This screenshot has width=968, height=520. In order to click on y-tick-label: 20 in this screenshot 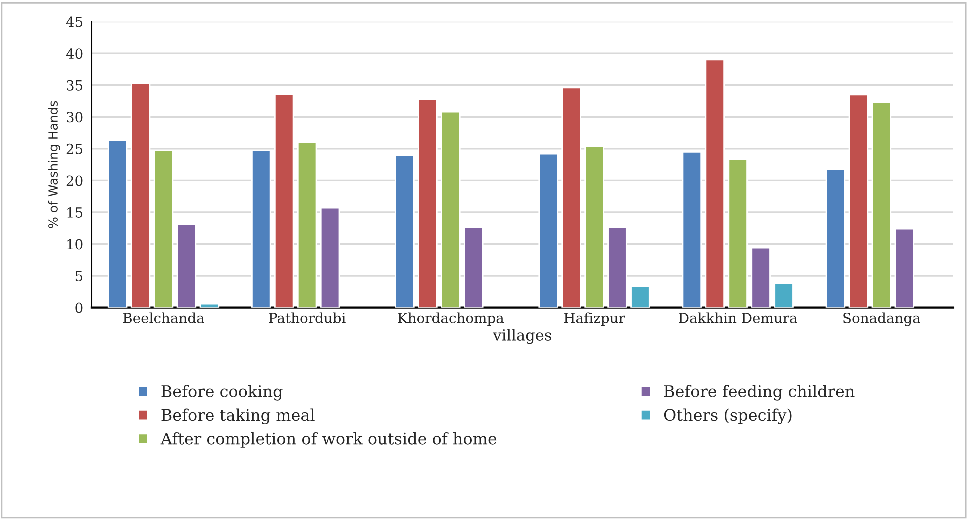, I will do `click(74, 181)`.